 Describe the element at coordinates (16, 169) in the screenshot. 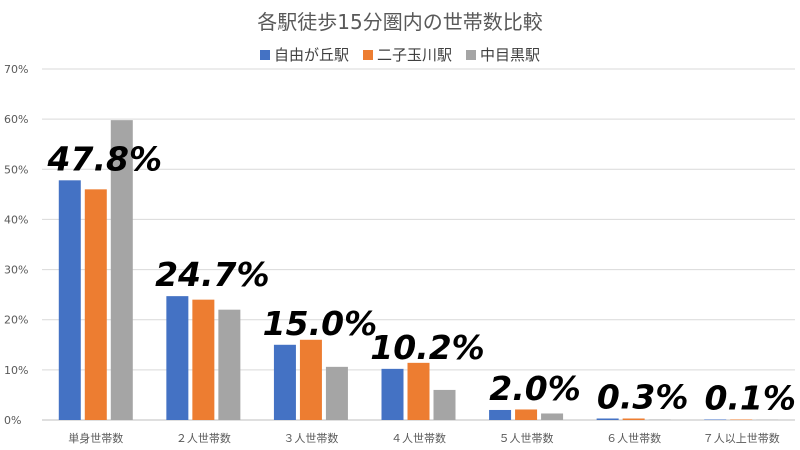

I see `y-tick-label-5: 50%` at that location.